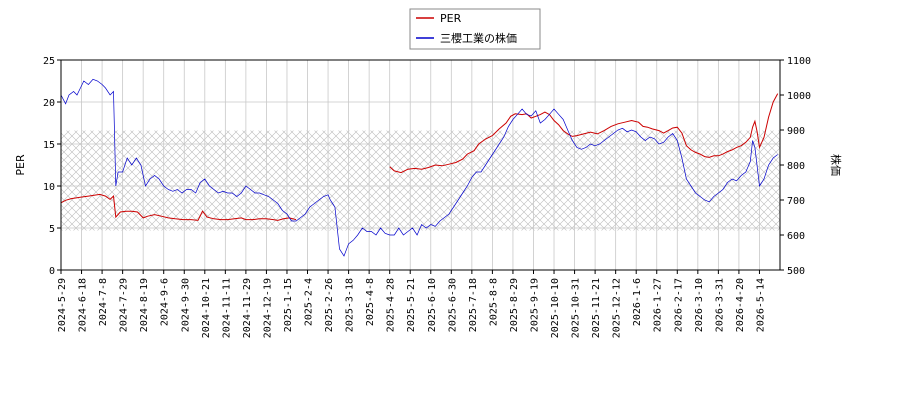 Image resolution: width=900 pixels, height=400 pixels. What do you see at coordinates (309, 302) in the screenshot?
I see `x-tick-label: 2025-2-4` at bounding box center [309, 302].